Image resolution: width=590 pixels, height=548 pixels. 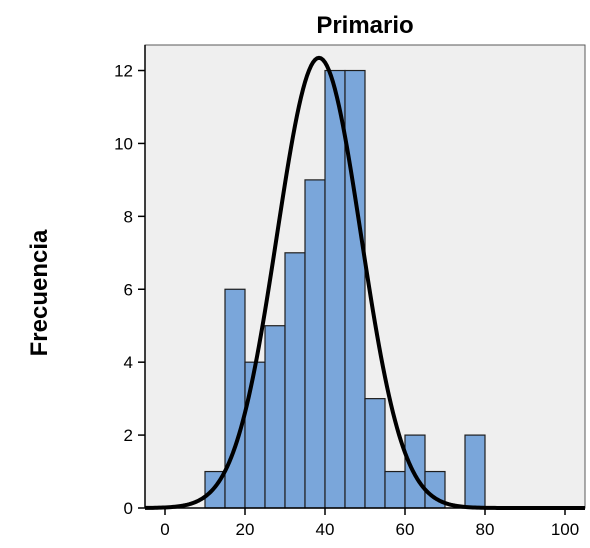 What do you see at coordinates (485, 529) in the screenshot?
I see `x-tick-label: 80` at bounding box center [485, 529].